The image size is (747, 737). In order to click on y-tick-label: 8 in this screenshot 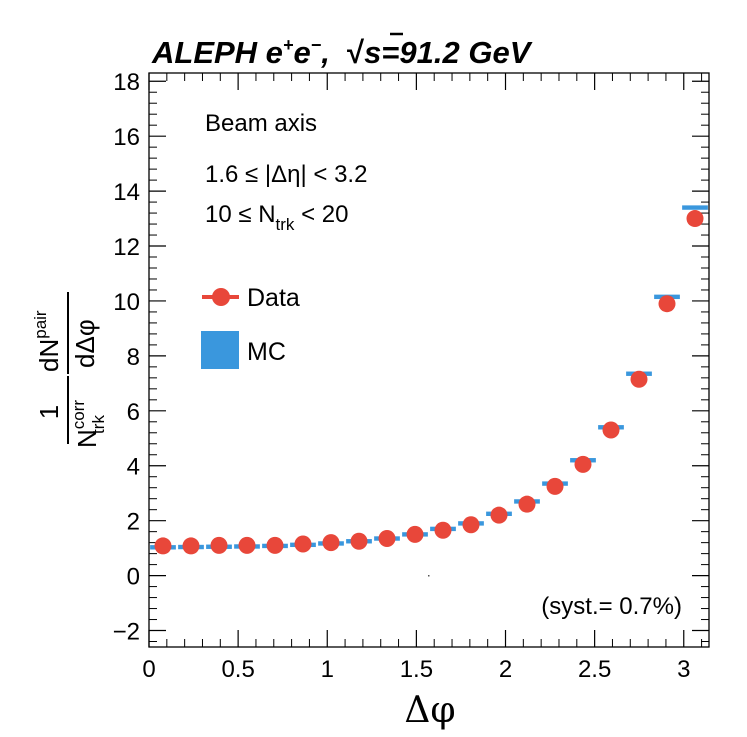, I will do `click(133, 357)`.